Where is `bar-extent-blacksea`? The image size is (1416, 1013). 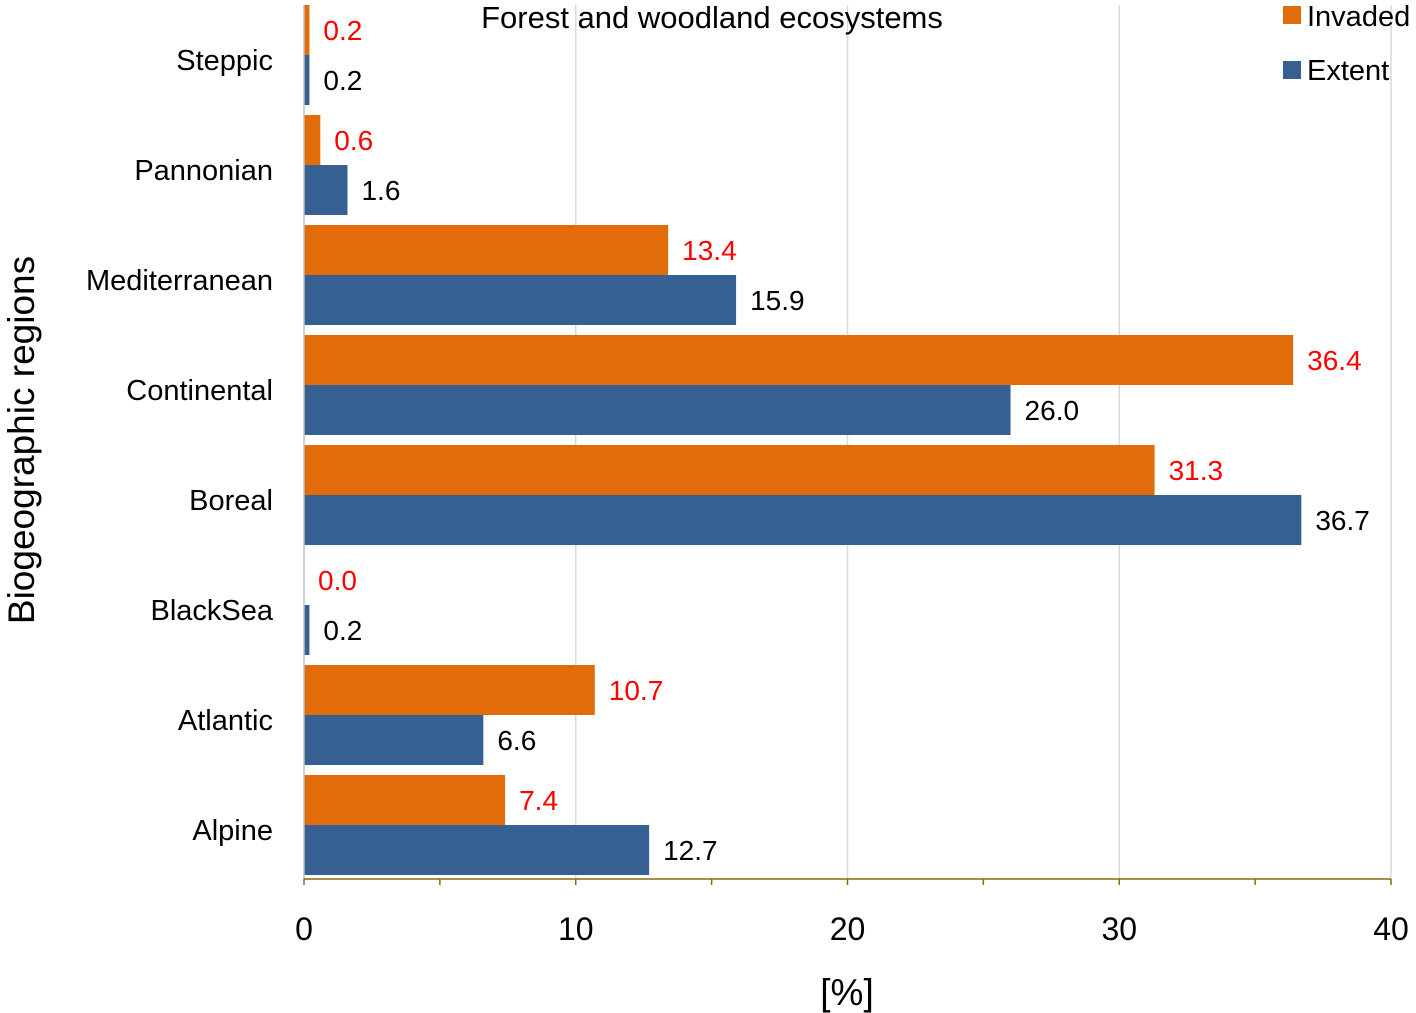
bar-extent-blacksea is located at coordinates (307, 630).